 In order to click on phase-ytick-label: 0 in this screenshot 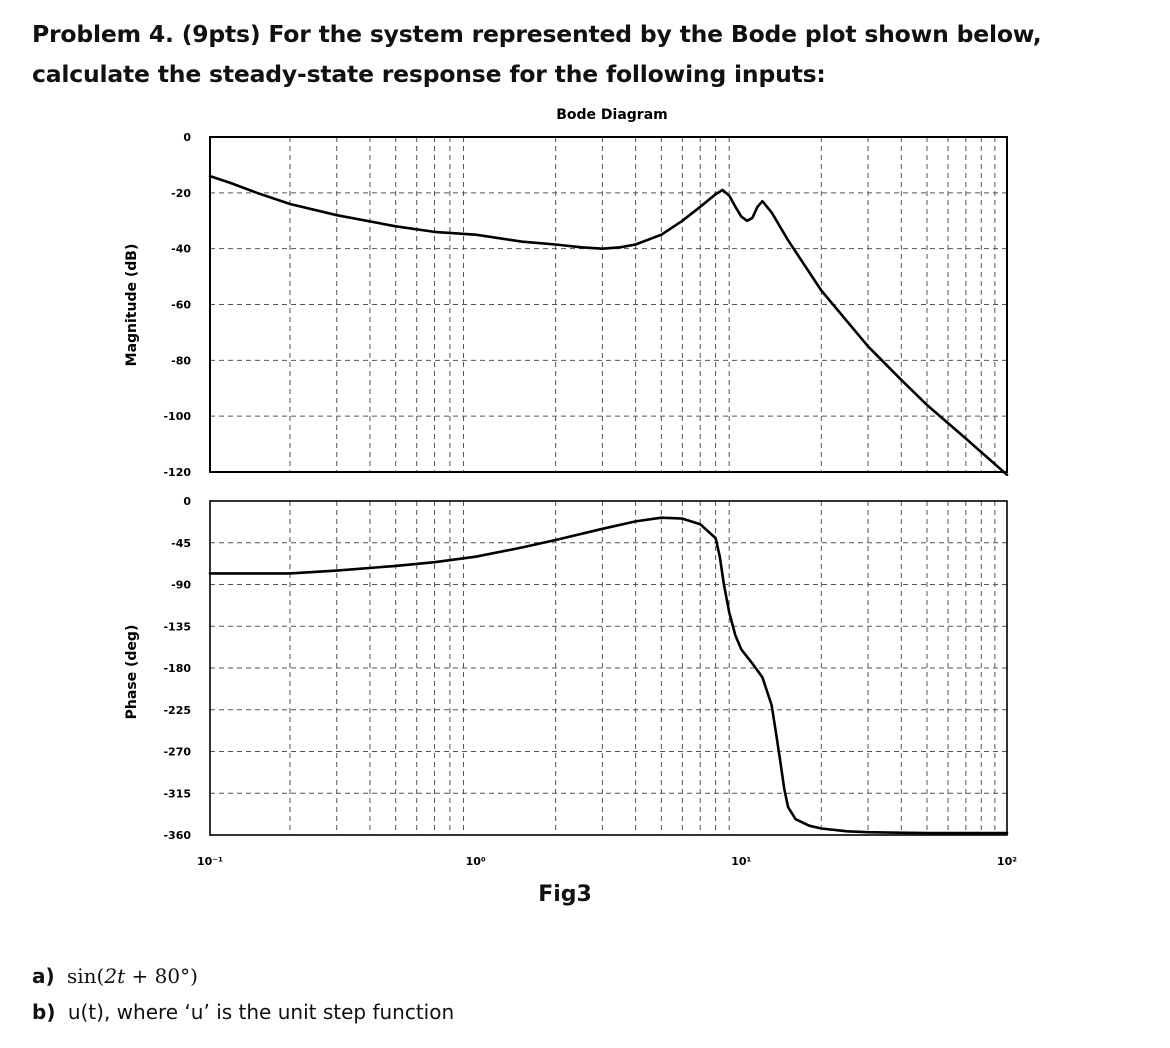, I will do `click(187, 501)`.